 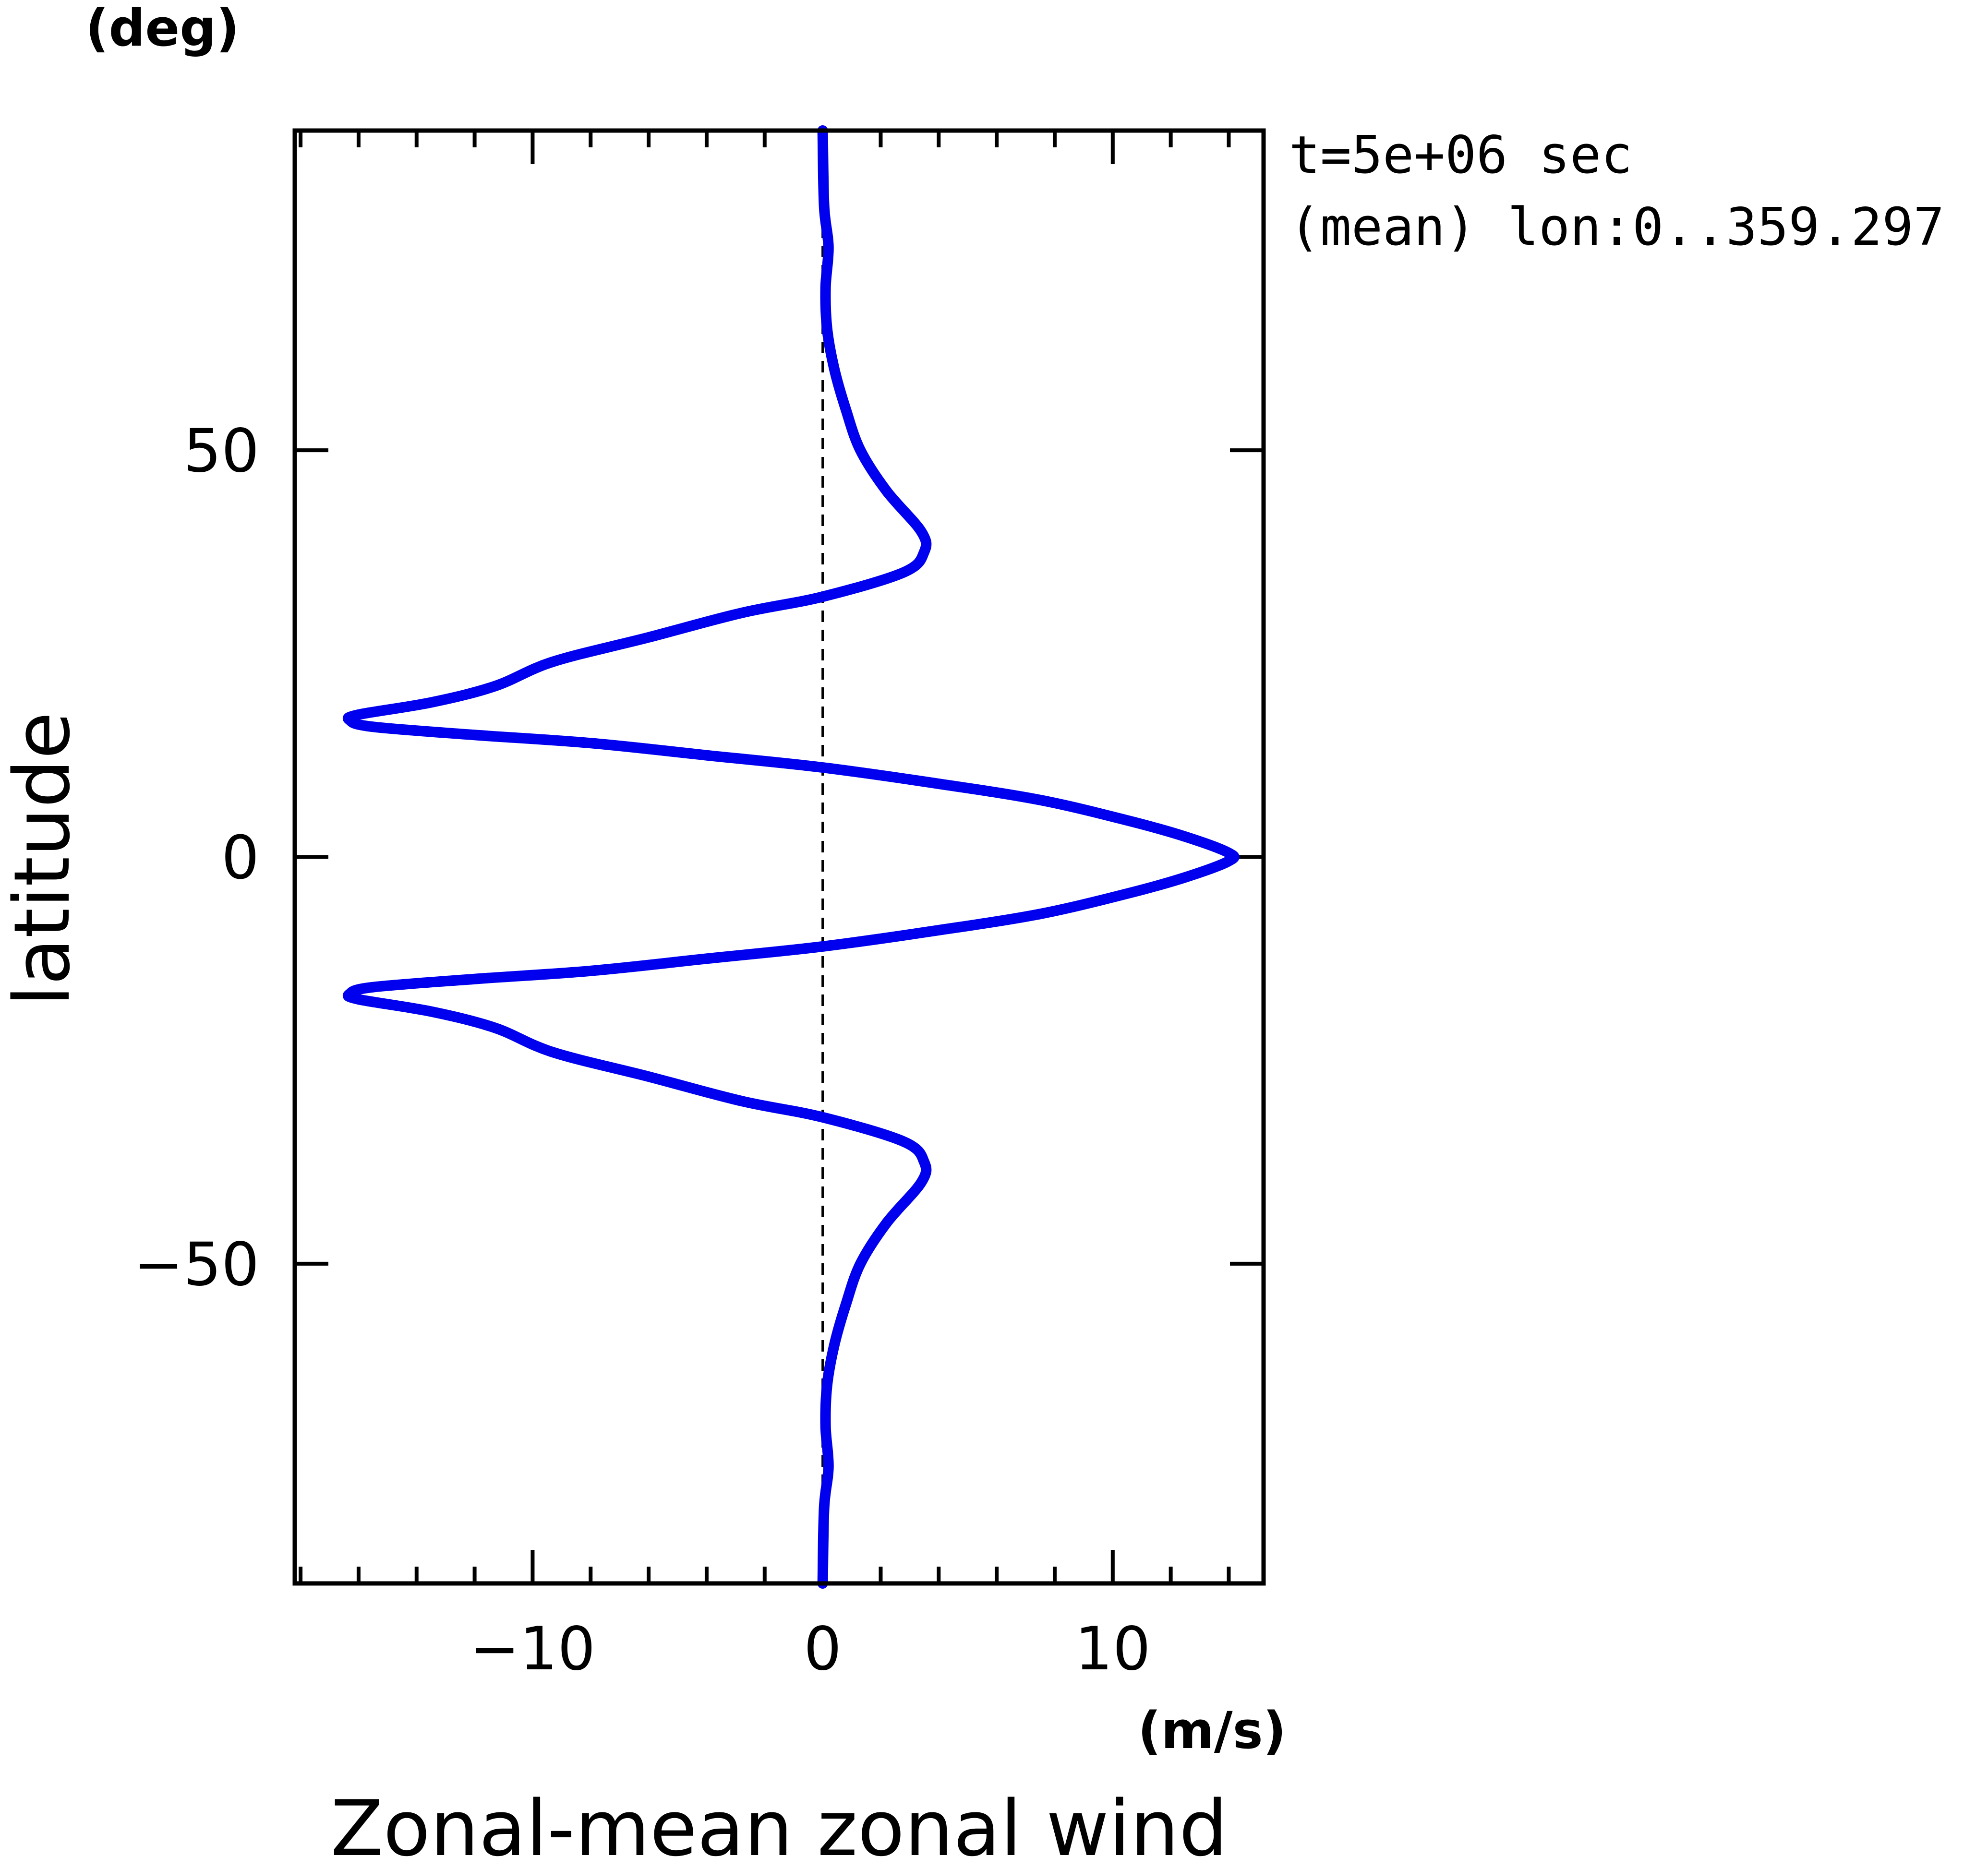 I want to click on annotation-time: t=5e+06 sec, so click(x=1460, y=155).